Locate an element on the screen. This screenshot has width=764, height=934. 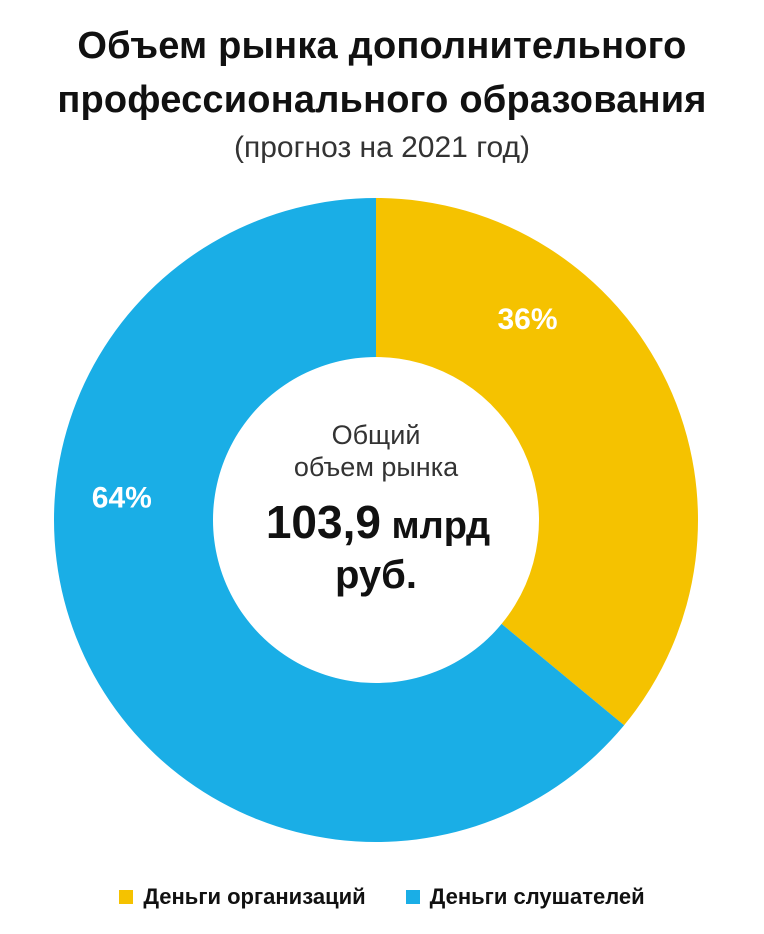
chart-title-line1: Объем рынка дополнительного is located at coordinates (382, 46).